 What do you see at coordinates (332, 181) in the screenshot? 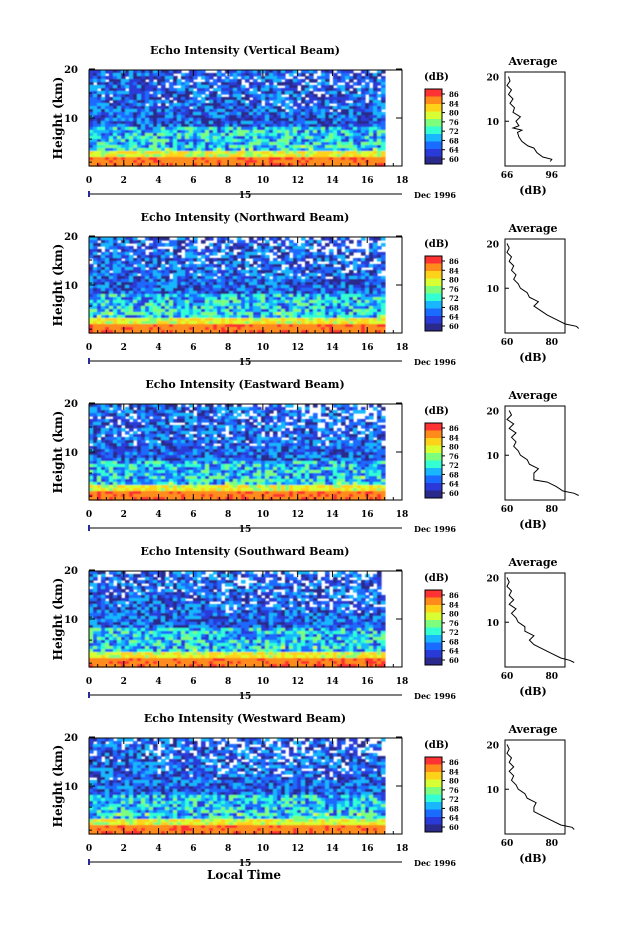
I see `x-tick-label: 14` at bounding box center [332, 181].